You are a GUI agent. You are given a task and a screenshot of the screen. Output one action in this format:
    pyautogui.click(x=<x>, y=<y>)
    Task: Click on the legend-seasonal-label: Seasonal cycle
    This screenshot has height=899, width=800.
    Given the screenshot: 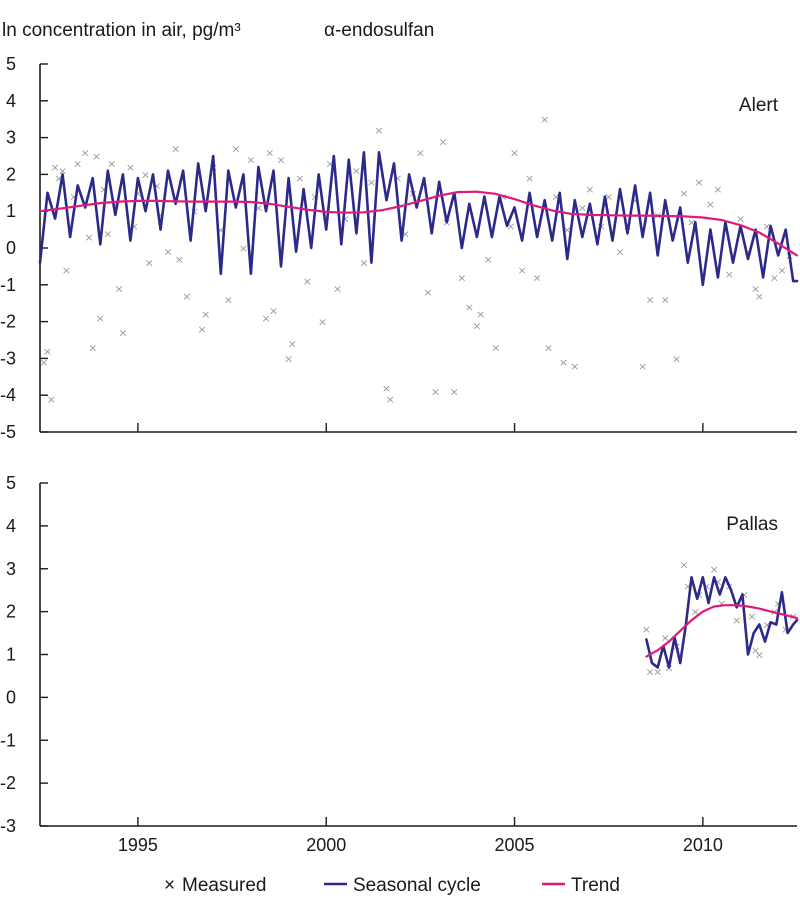 What is the action you would take?
    pyautogui.click(x=417, y=885)
    